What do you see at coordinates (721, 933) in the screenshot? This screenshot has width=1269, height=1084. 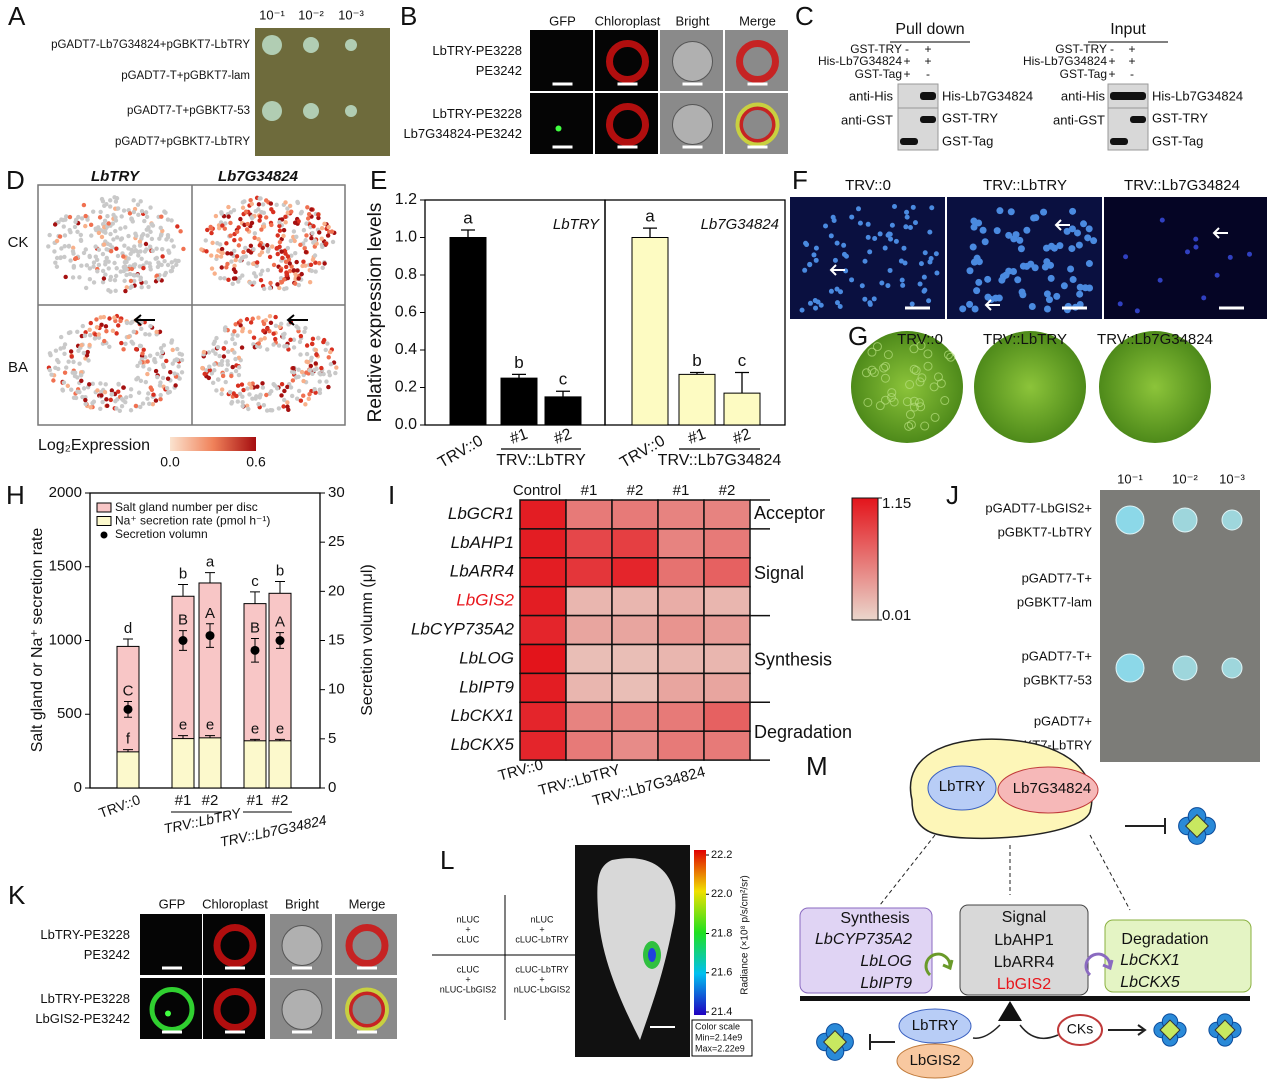 I see `scale-tick-label: 21.8` at bounding box center [721, 933].